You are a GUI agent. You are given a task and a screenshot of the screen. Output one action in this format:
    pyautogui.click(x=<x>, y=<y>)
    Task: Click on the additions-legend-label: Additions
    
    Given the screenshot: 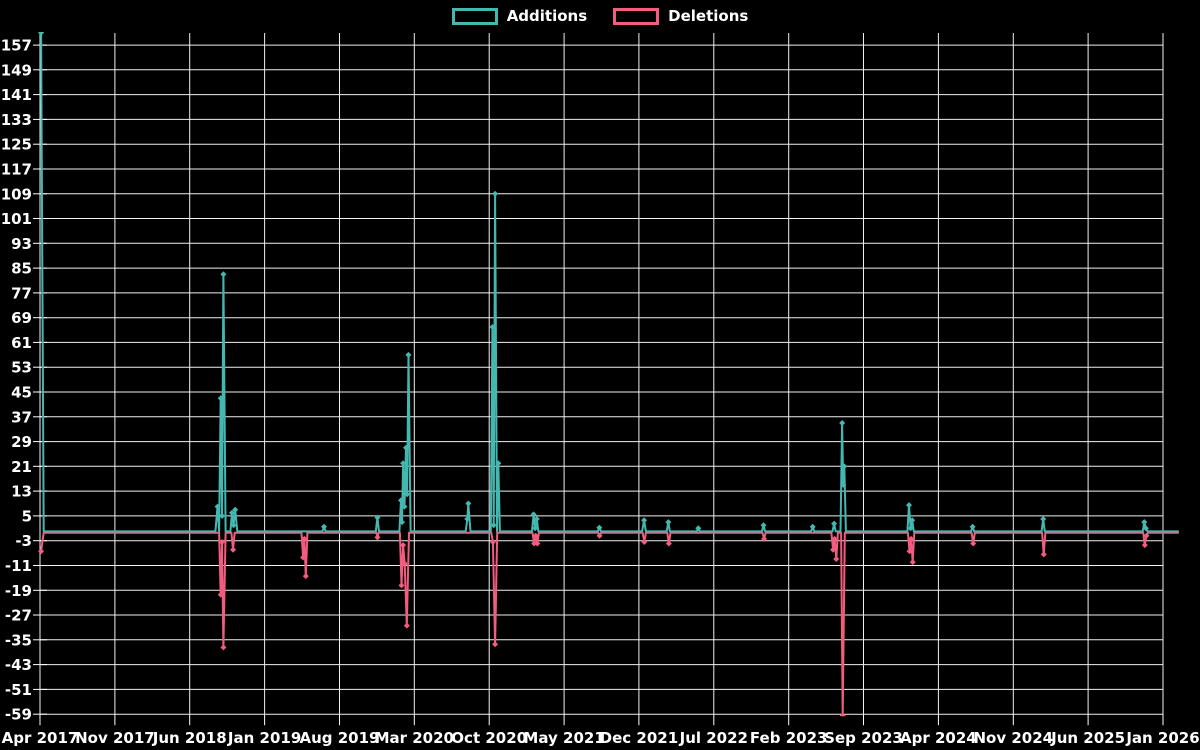 What is the action you would take?
    pyautogui.click(x=547, y=16)
    